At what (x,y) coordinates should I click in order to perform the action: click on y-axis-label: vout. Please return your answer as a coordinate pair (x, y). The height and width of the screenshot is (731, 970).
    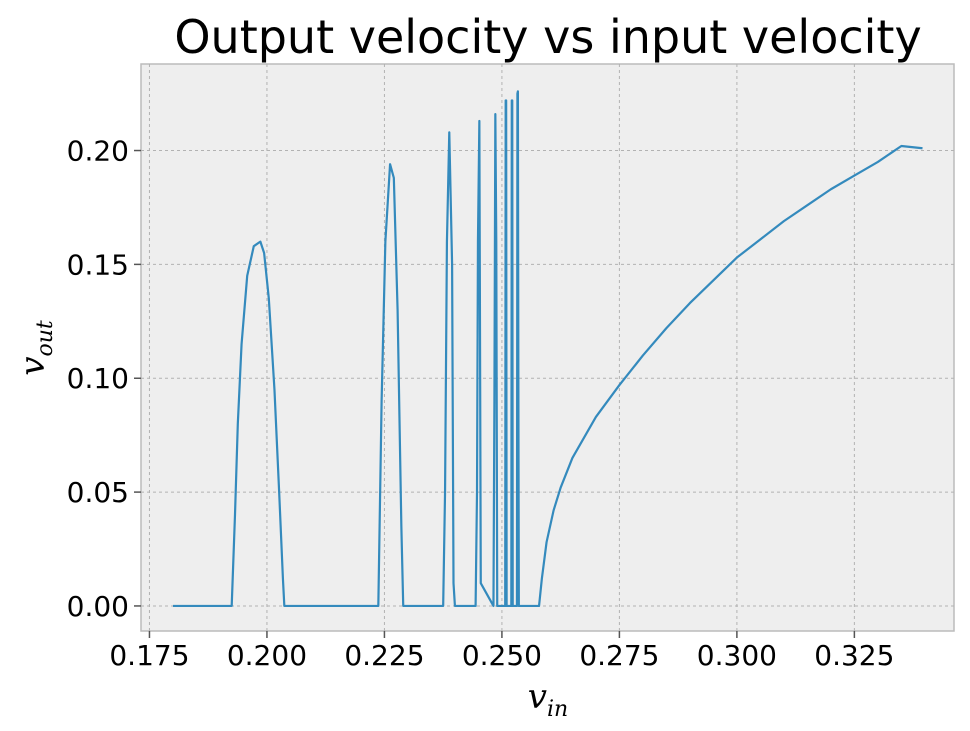
    Looking at the image, I should click on (35, 348).